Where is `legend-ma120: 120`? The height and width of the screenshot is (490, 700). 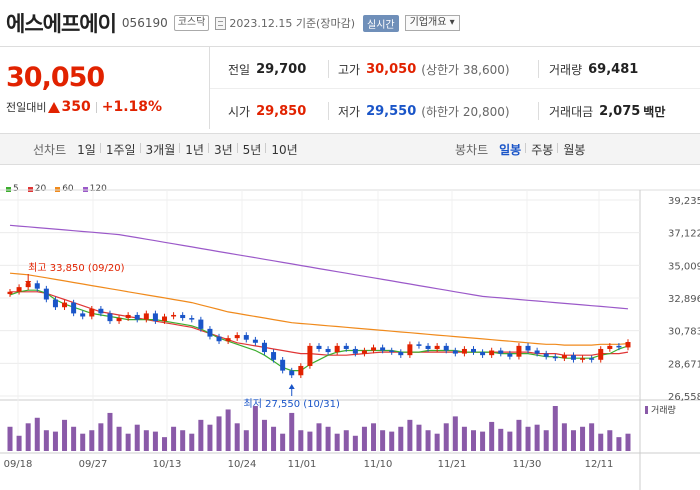
legend-ma120: 120 is located at coordinates (94, 189).